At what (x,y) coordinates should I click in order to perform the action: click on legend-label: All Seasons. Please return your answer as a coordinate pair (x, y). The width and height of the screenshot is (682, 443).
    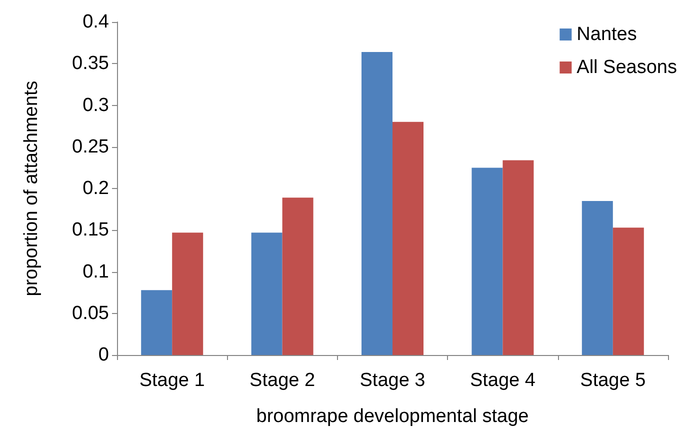
    Looking at the image, I should click on (627, 67).